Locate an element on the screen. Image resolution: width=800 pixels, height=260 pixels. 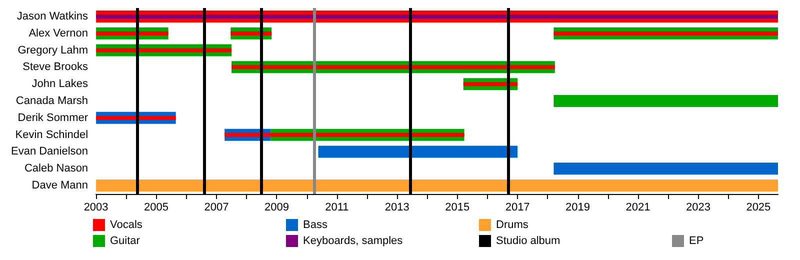
x-tick-label: 2023 is located at coordinates (698, 208).